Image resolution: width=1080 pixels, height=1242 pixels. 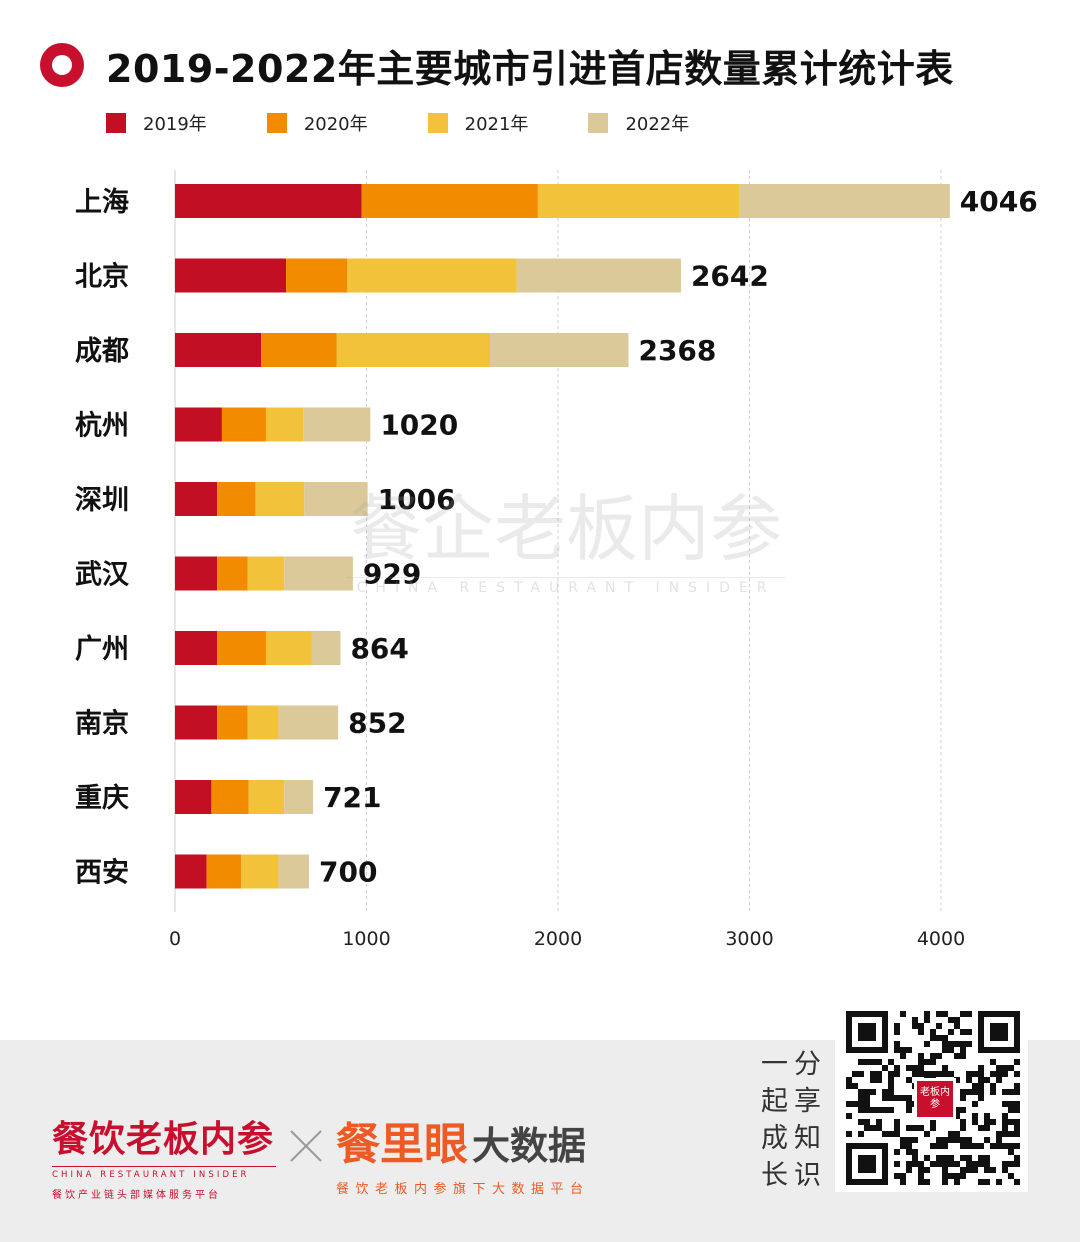 I want to click on legend-item: 2019年, so click(x=156, y=123).